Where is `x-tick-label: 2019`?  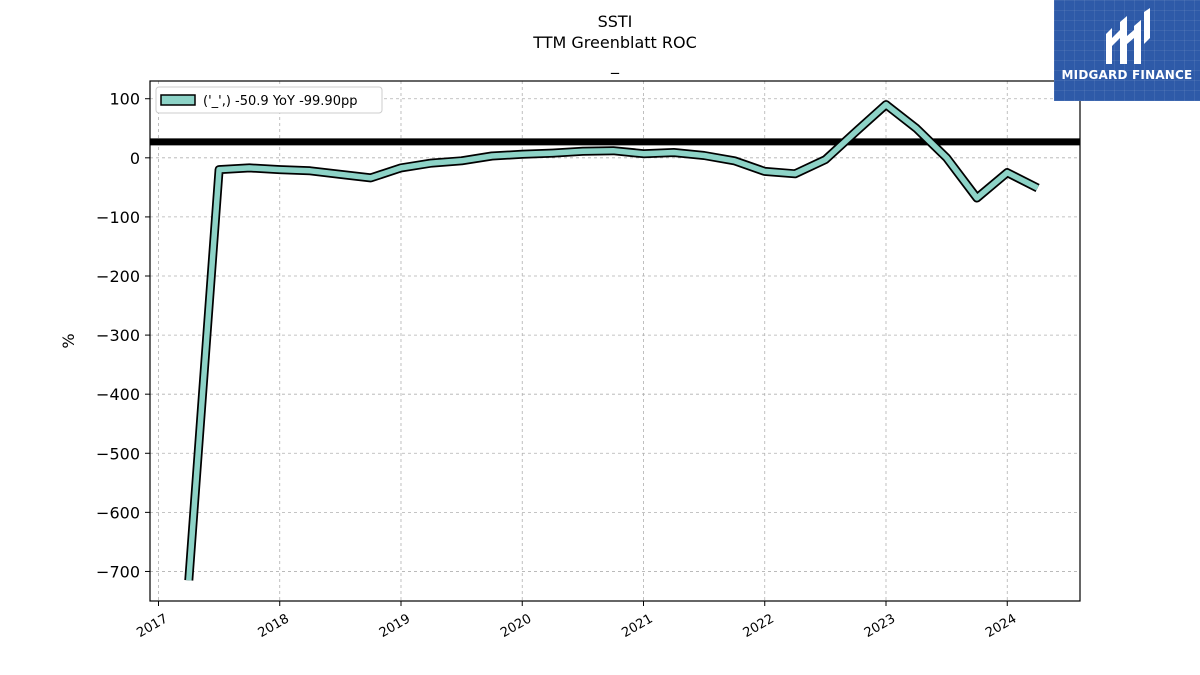 x-tick-label: 2019 is located at coordinates (395, 626).